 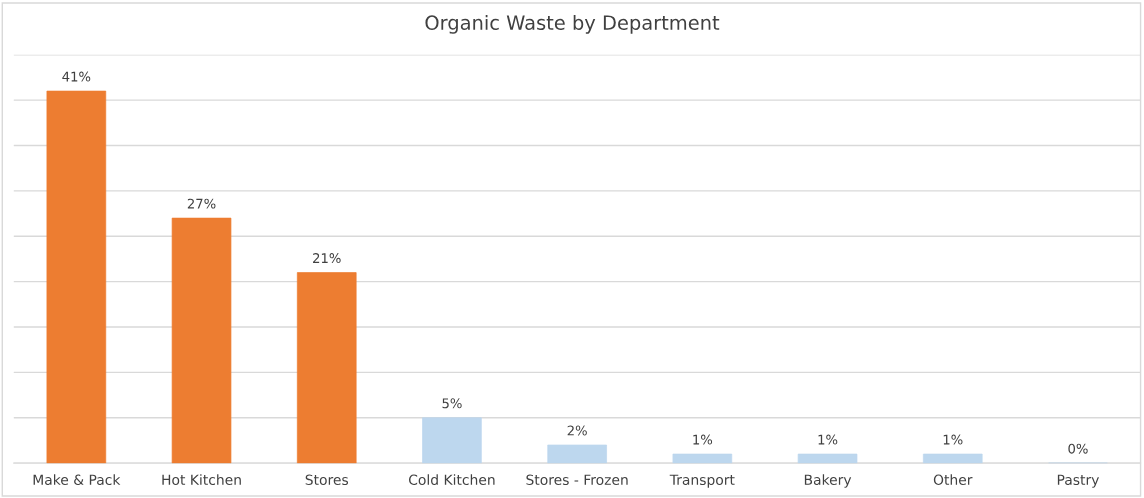 I want to click on data-label: 2%, so click(x=577, y=430).